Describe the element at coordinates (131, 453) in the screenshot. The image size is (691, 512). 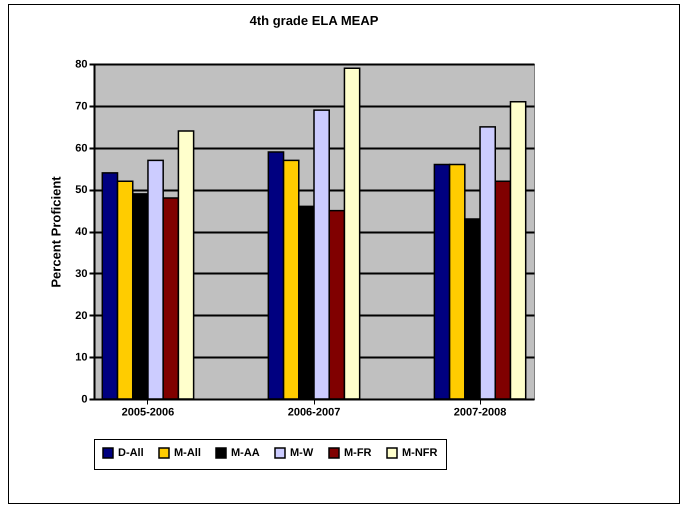
I see `legend-label: D-All` at that location.